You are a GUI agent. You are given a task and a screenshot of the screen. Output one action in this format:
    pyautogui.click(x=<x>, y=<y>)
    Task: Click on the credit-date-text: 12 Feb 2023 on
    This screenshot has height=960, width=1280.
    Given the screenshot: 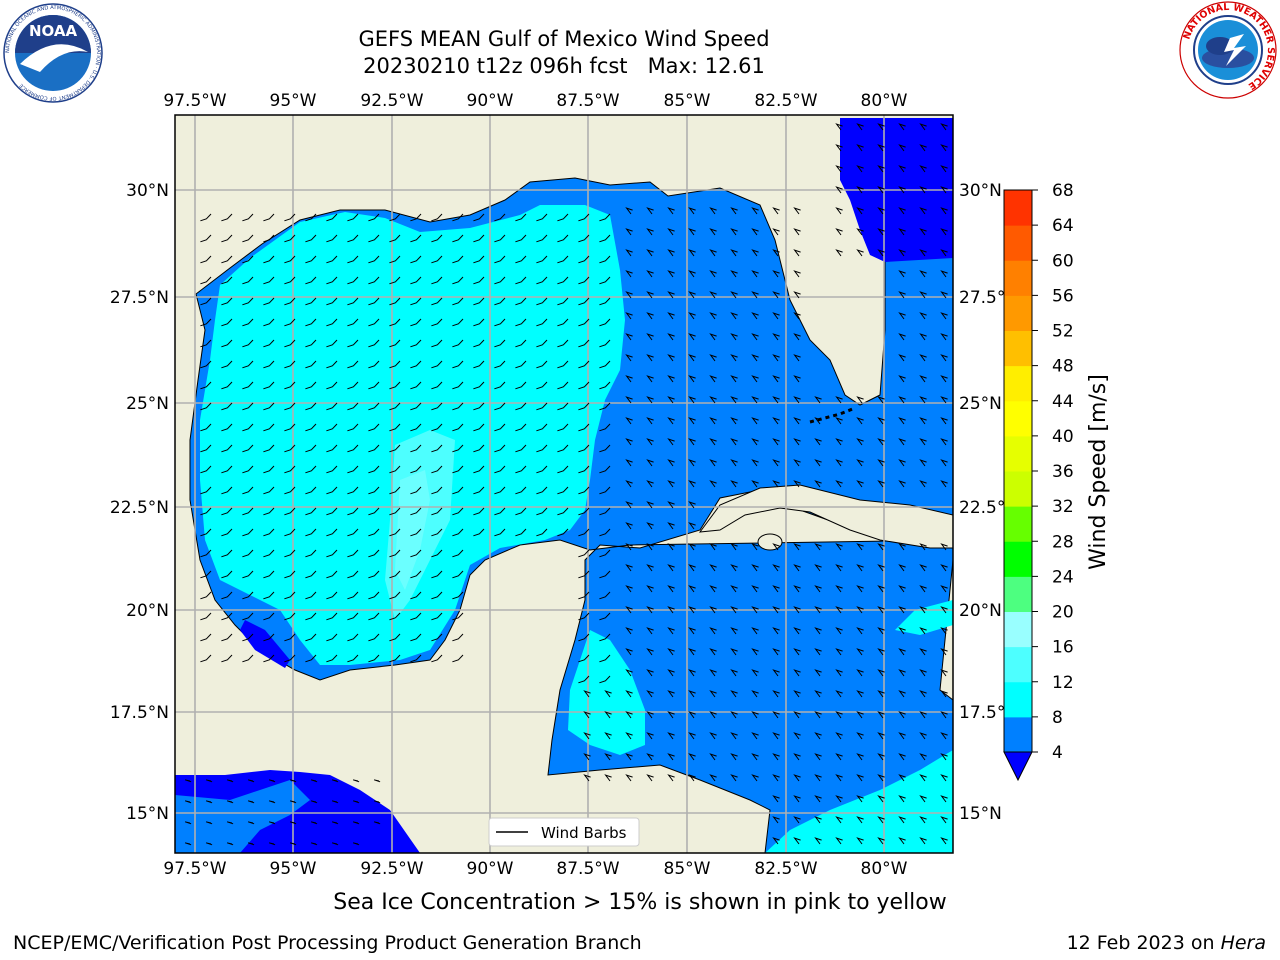 What is the action you would take?
    pyautogui.click(x=1143, y=943)
    